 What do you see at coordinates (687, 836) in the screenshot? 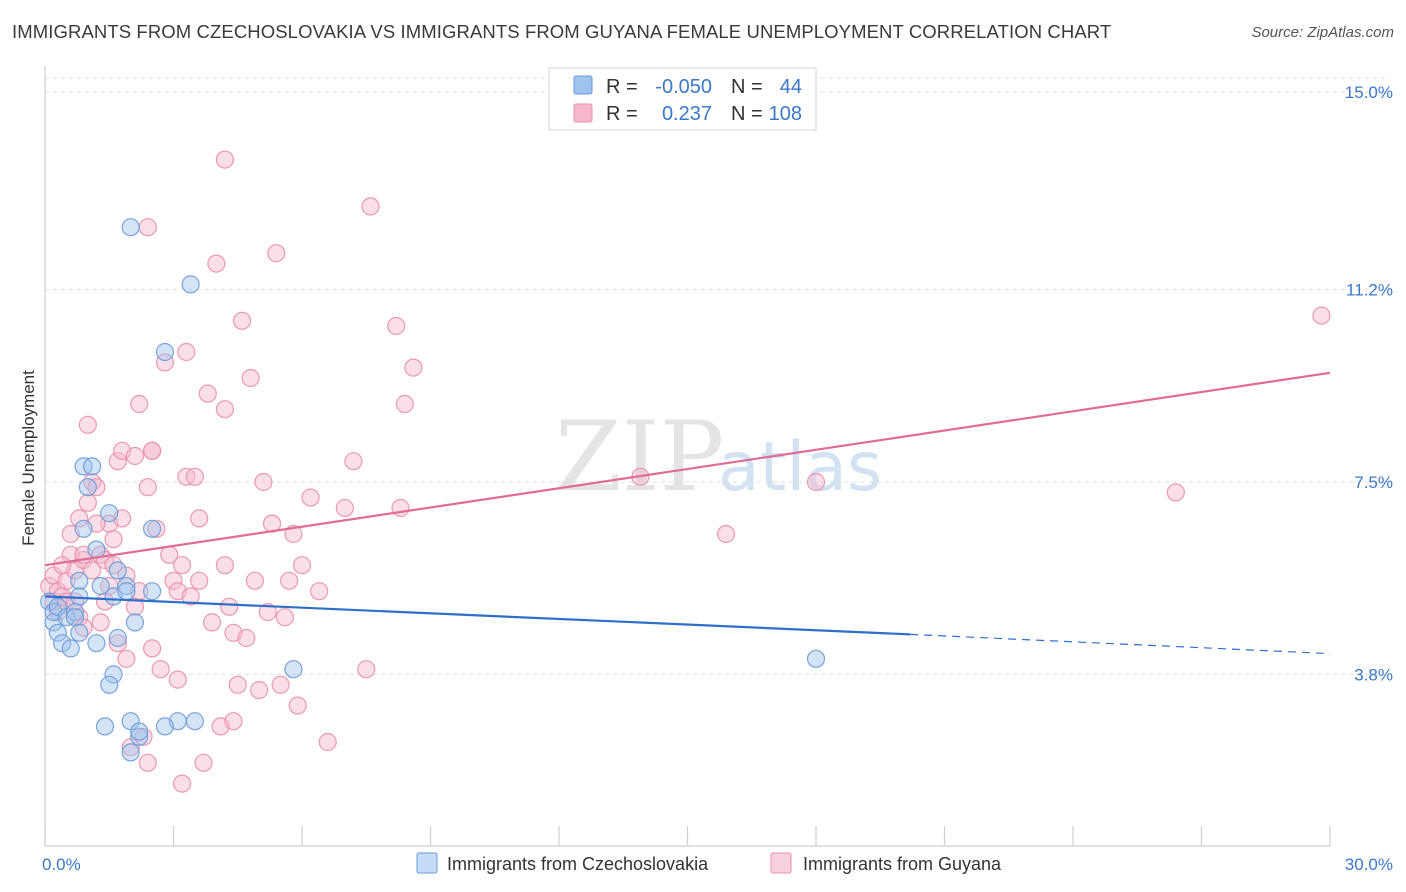
I see `x-axis-ticks` at bounding box center [687, 836].